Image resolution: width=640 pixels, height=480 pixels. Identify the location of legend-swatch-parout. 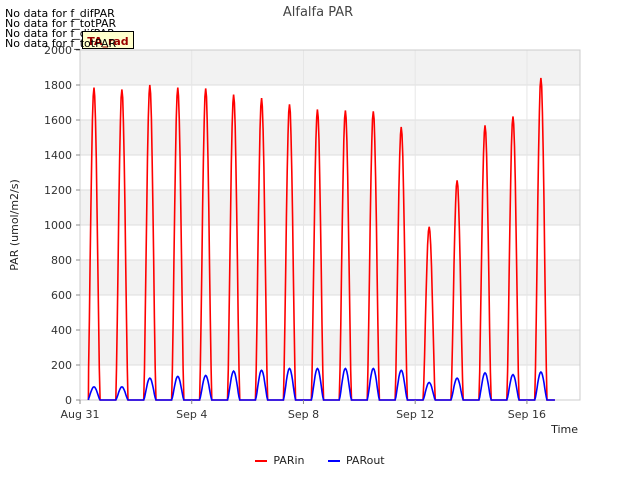
(334, 461).